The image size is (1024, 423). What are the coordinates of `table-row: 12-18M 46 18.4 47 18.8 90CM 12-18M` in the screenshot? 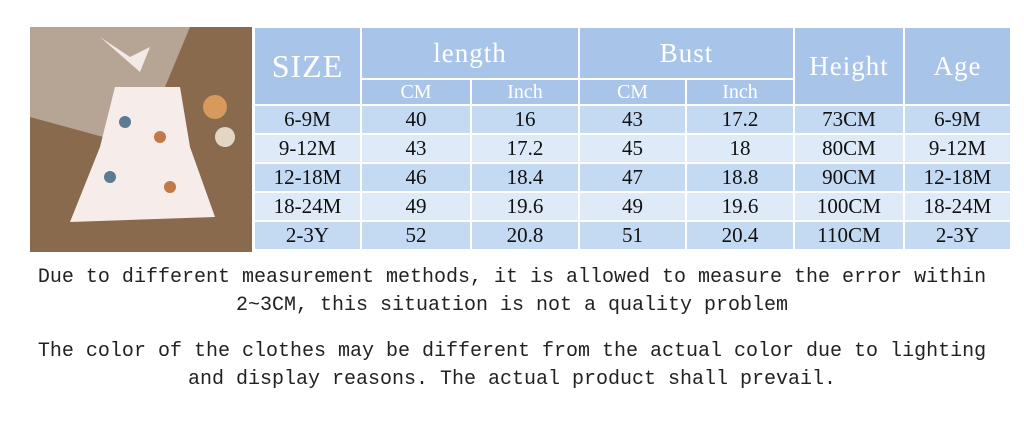 It's located at (632, 177).